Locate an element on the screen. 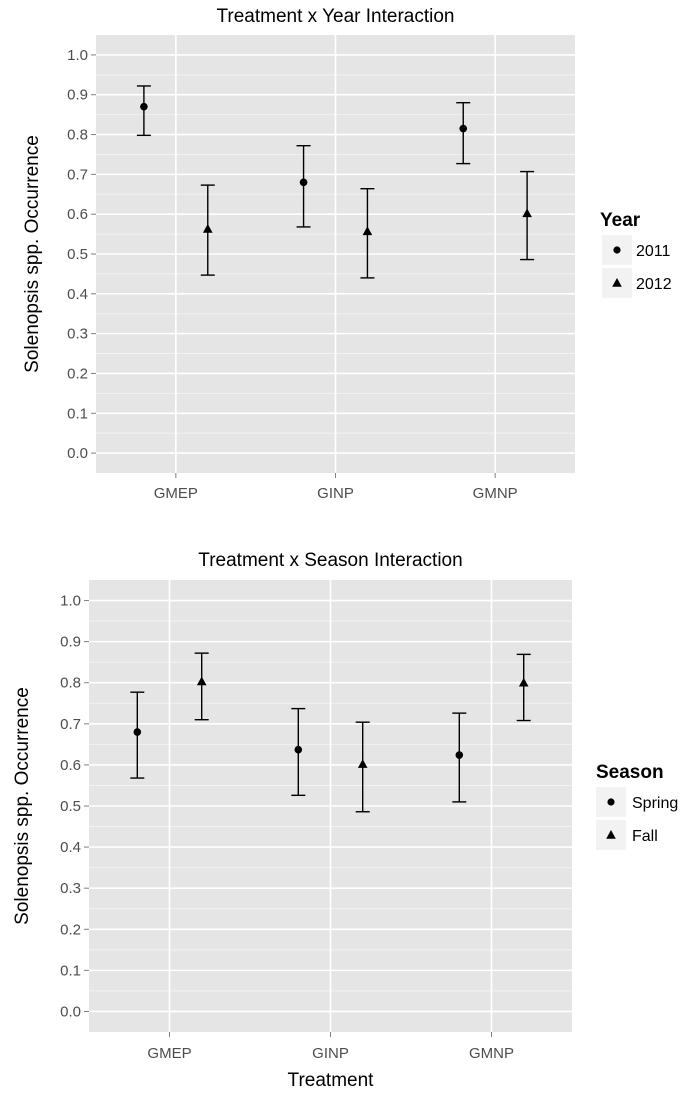  chart-title: Treatment x Season Interaction is located at coordinates (330, 560).